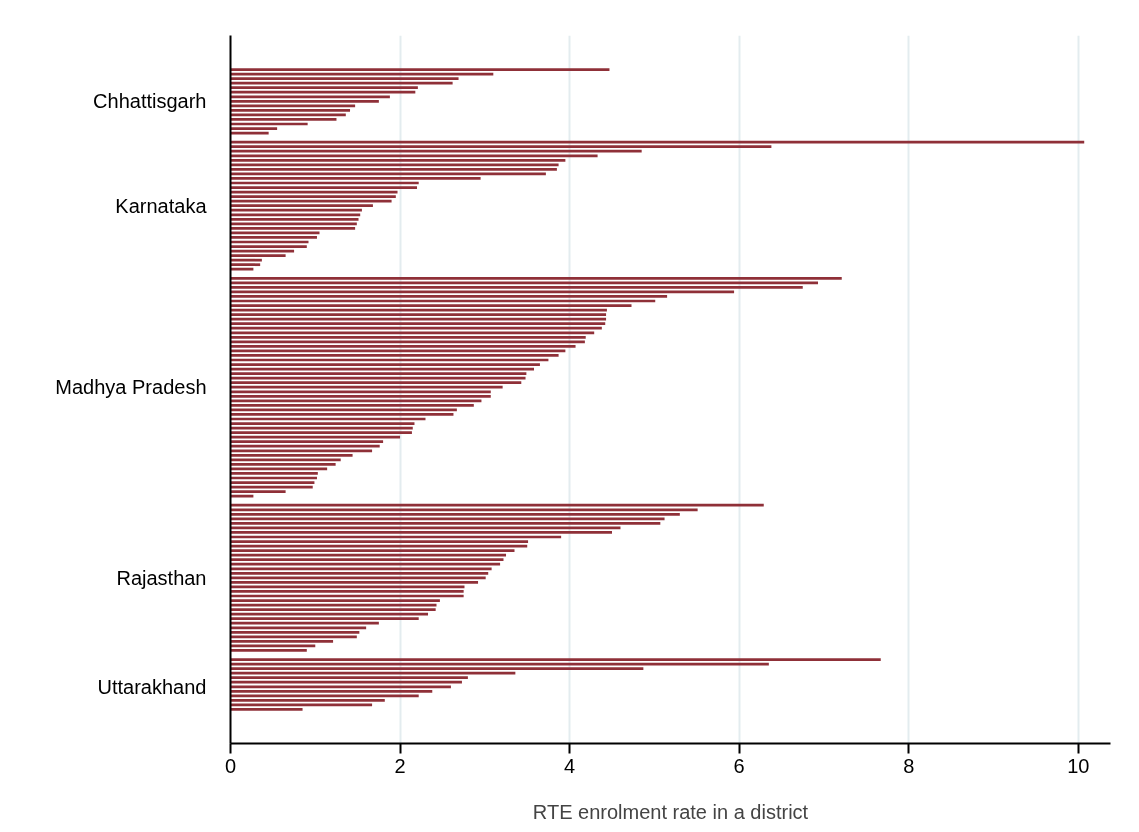 This screenshot has height=832, width=1139. Describe the element at coordinates (1078, 765) in the screenshot. I see `x-tick-label: 10` at that location.